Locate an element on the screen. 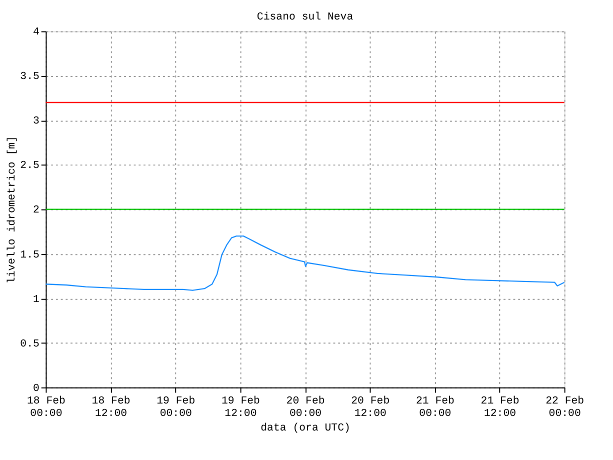 The width and height of the screenshot is (613, 460). x-tick-label: 22 Feb 00:00 is located at coordinates (565, 407).